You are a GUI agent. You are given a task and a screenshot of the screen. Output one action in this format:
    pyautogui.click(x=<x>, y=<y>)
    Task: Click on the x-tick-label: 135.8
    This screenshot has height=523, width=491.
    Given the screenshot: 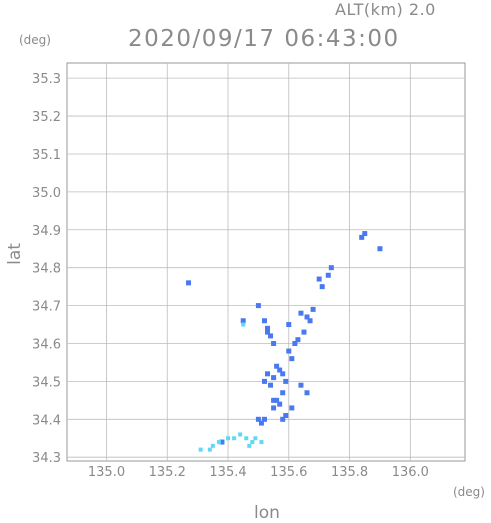 What is the action you would take?
    pyautogui.click(x=349, y=472)
    